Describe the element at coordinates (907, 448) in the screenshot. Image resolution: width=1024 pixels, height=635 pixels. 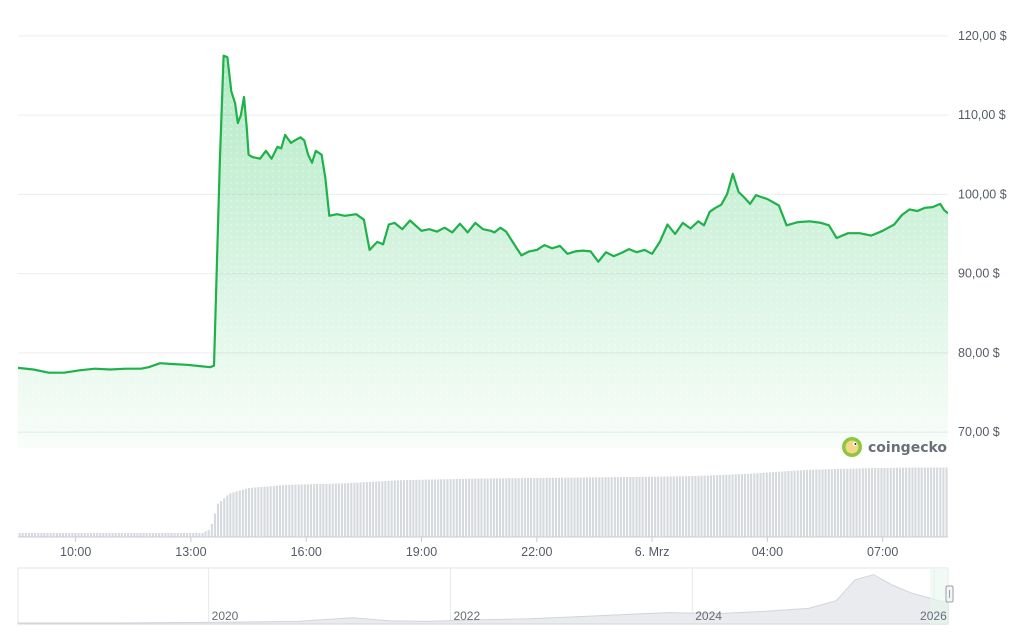
I see `coingecko-wordmark: coingecko` at that location.